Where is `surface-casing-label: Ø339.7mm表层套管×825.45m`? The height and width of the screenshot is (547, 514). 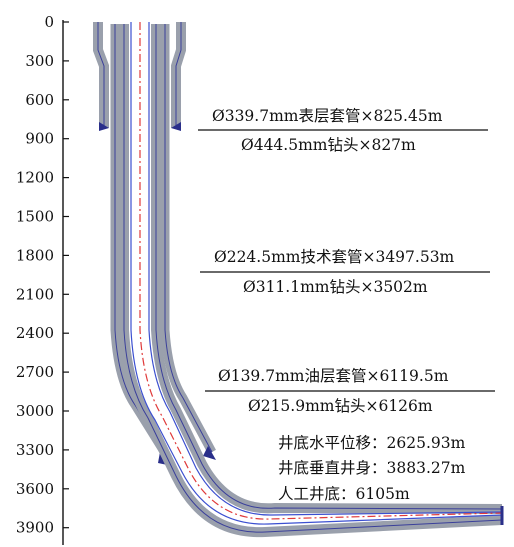 surface-casing-label: Ø339.7mm表层套管×825.45m is located at coordinates (327, 116).